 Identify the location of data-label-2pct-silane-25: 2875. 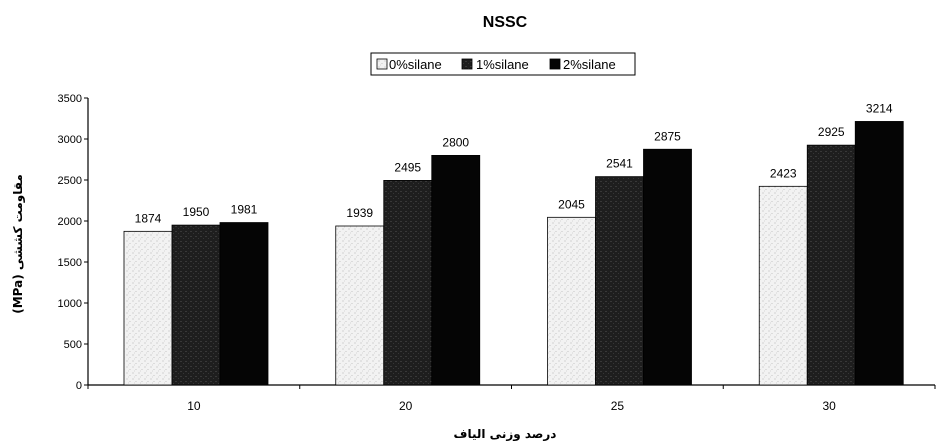
(667, 136).